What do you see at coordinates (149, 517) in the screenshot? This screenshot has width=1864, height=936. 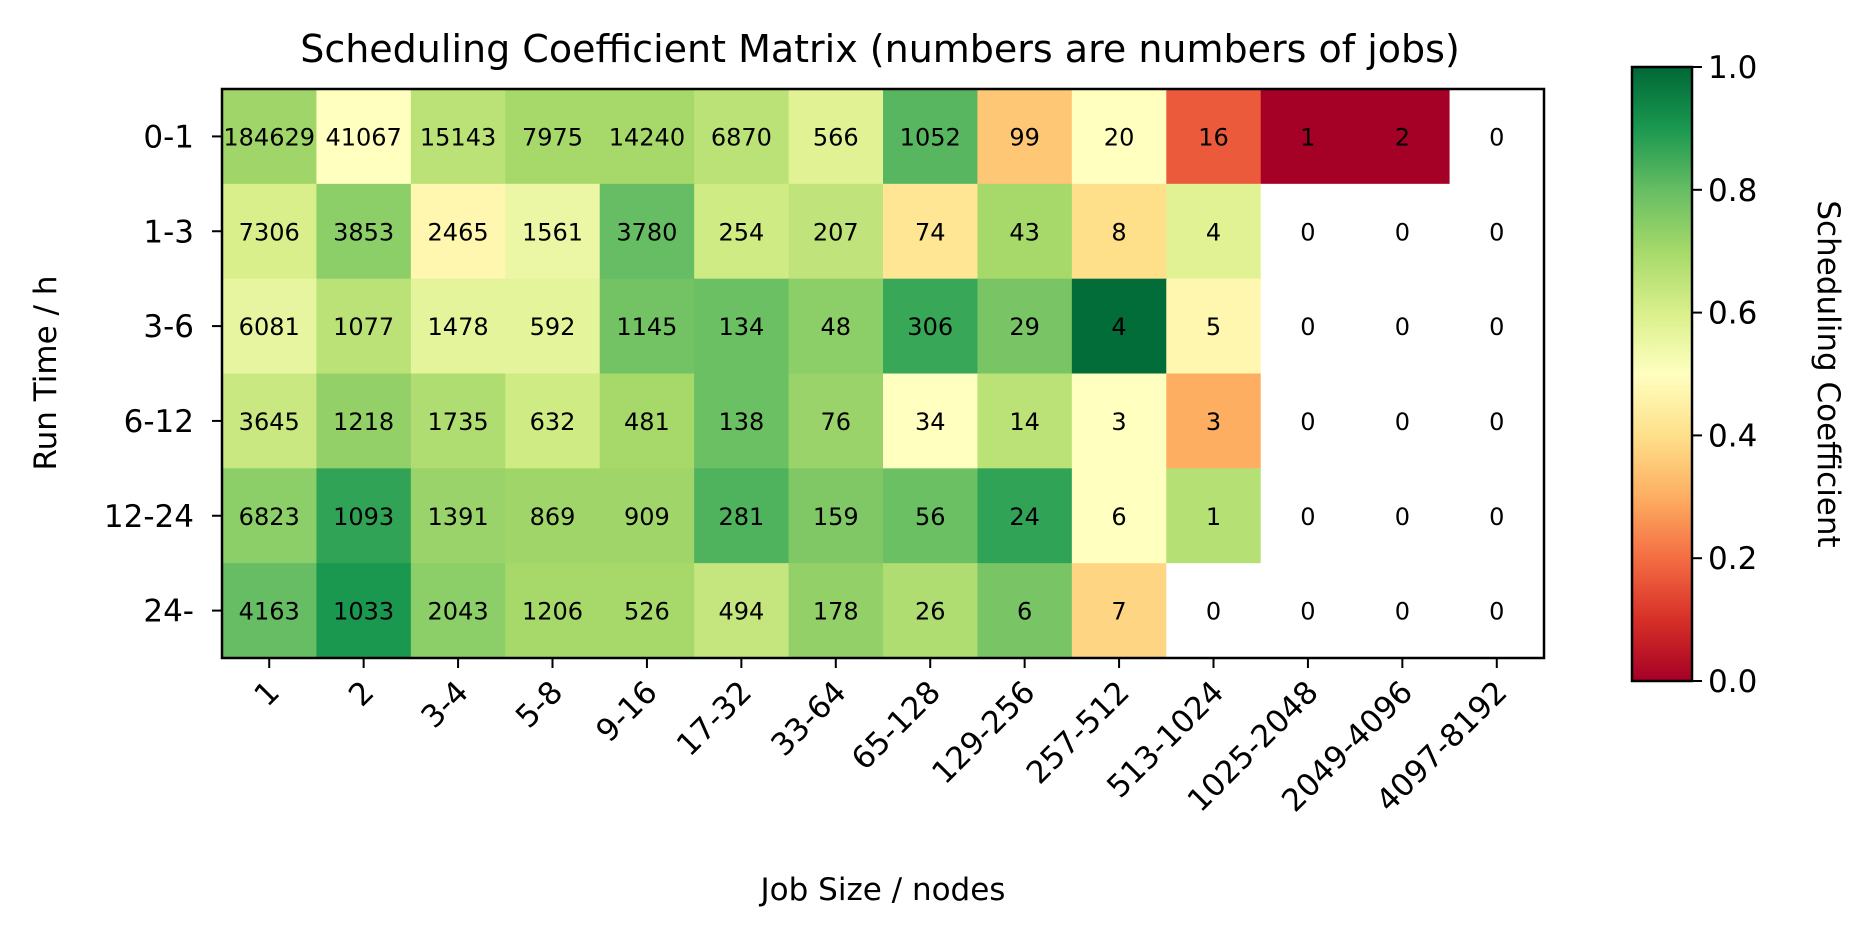 I see `y-tick-label: 12-24` at bounding box center [149, 517].